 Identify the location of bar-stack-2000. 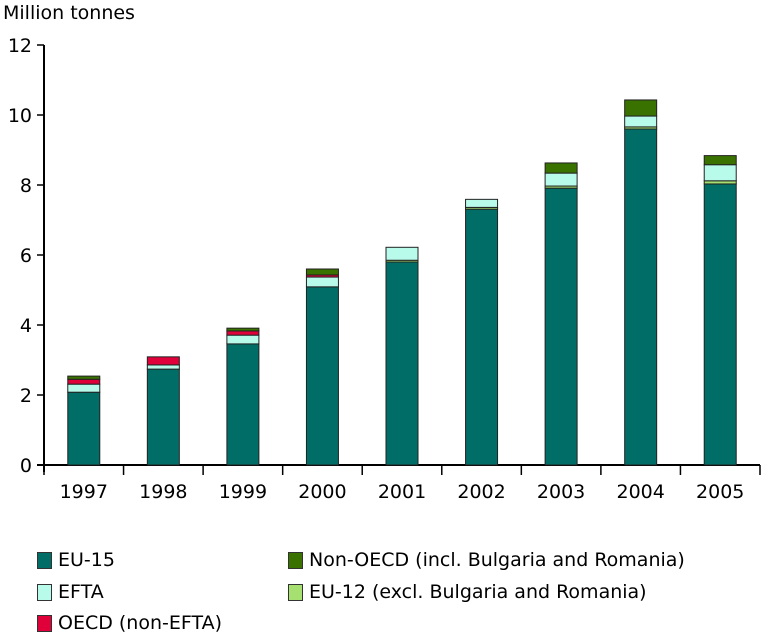
(322, 367).